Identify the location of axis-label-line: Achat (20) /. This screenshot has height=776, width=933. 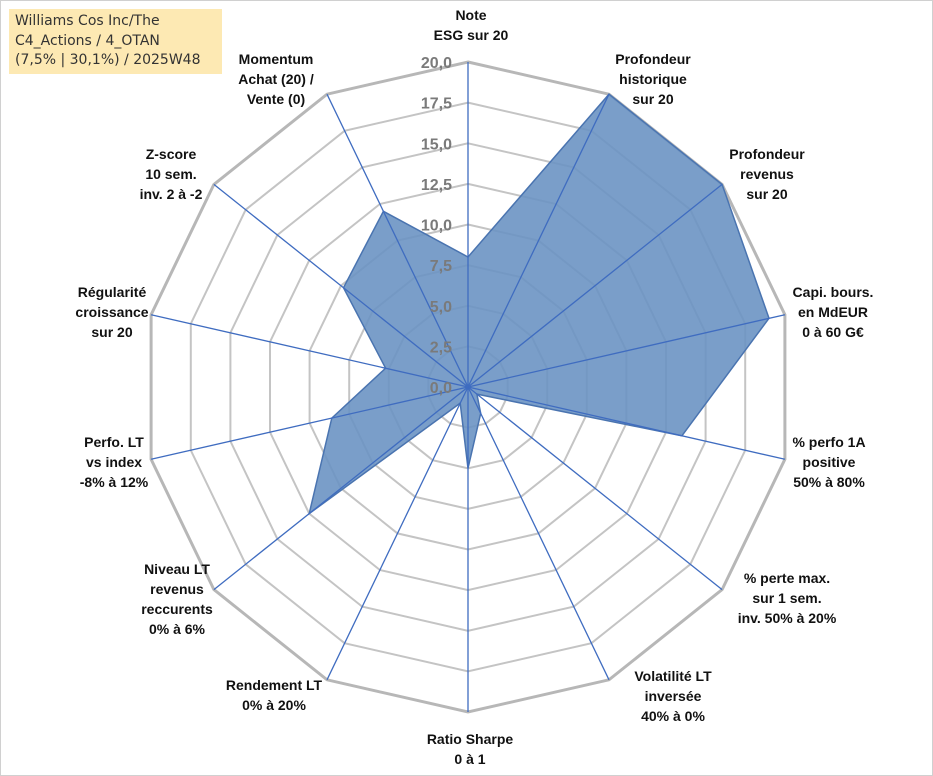
(276, 79).